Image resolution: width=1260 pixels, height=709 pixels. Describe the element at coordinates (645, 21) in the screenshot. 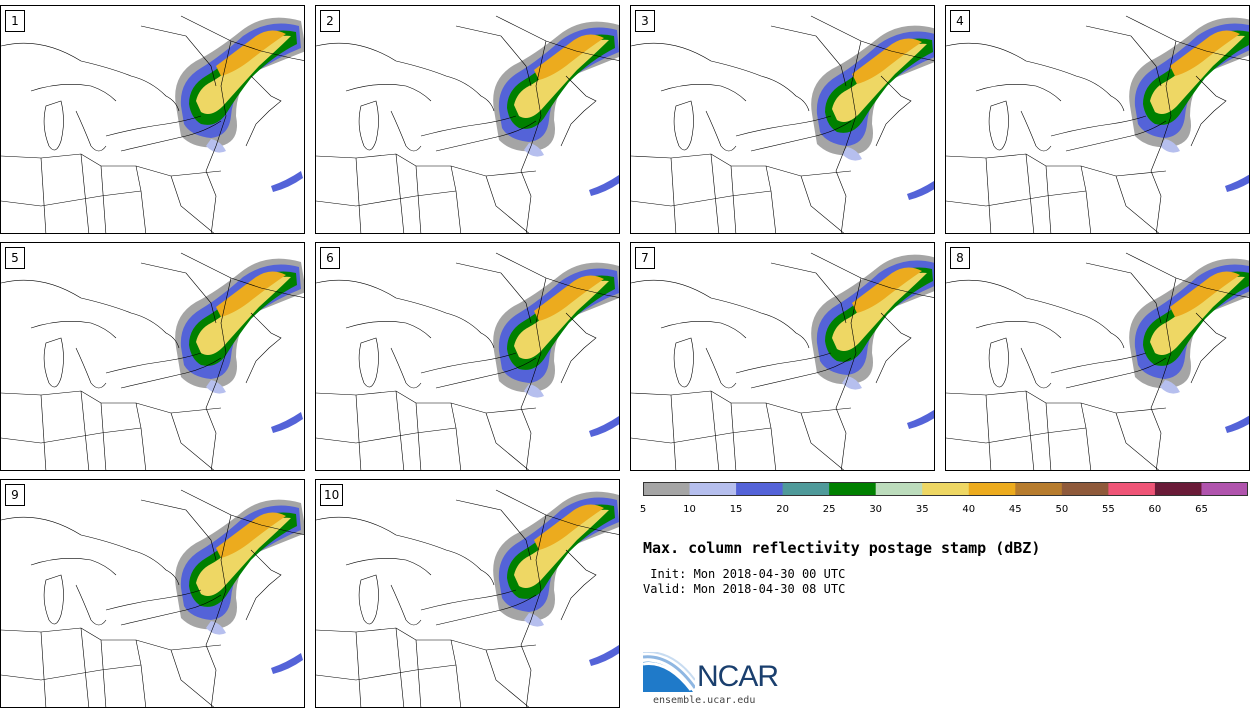

I see `member-number: 3` at that location.